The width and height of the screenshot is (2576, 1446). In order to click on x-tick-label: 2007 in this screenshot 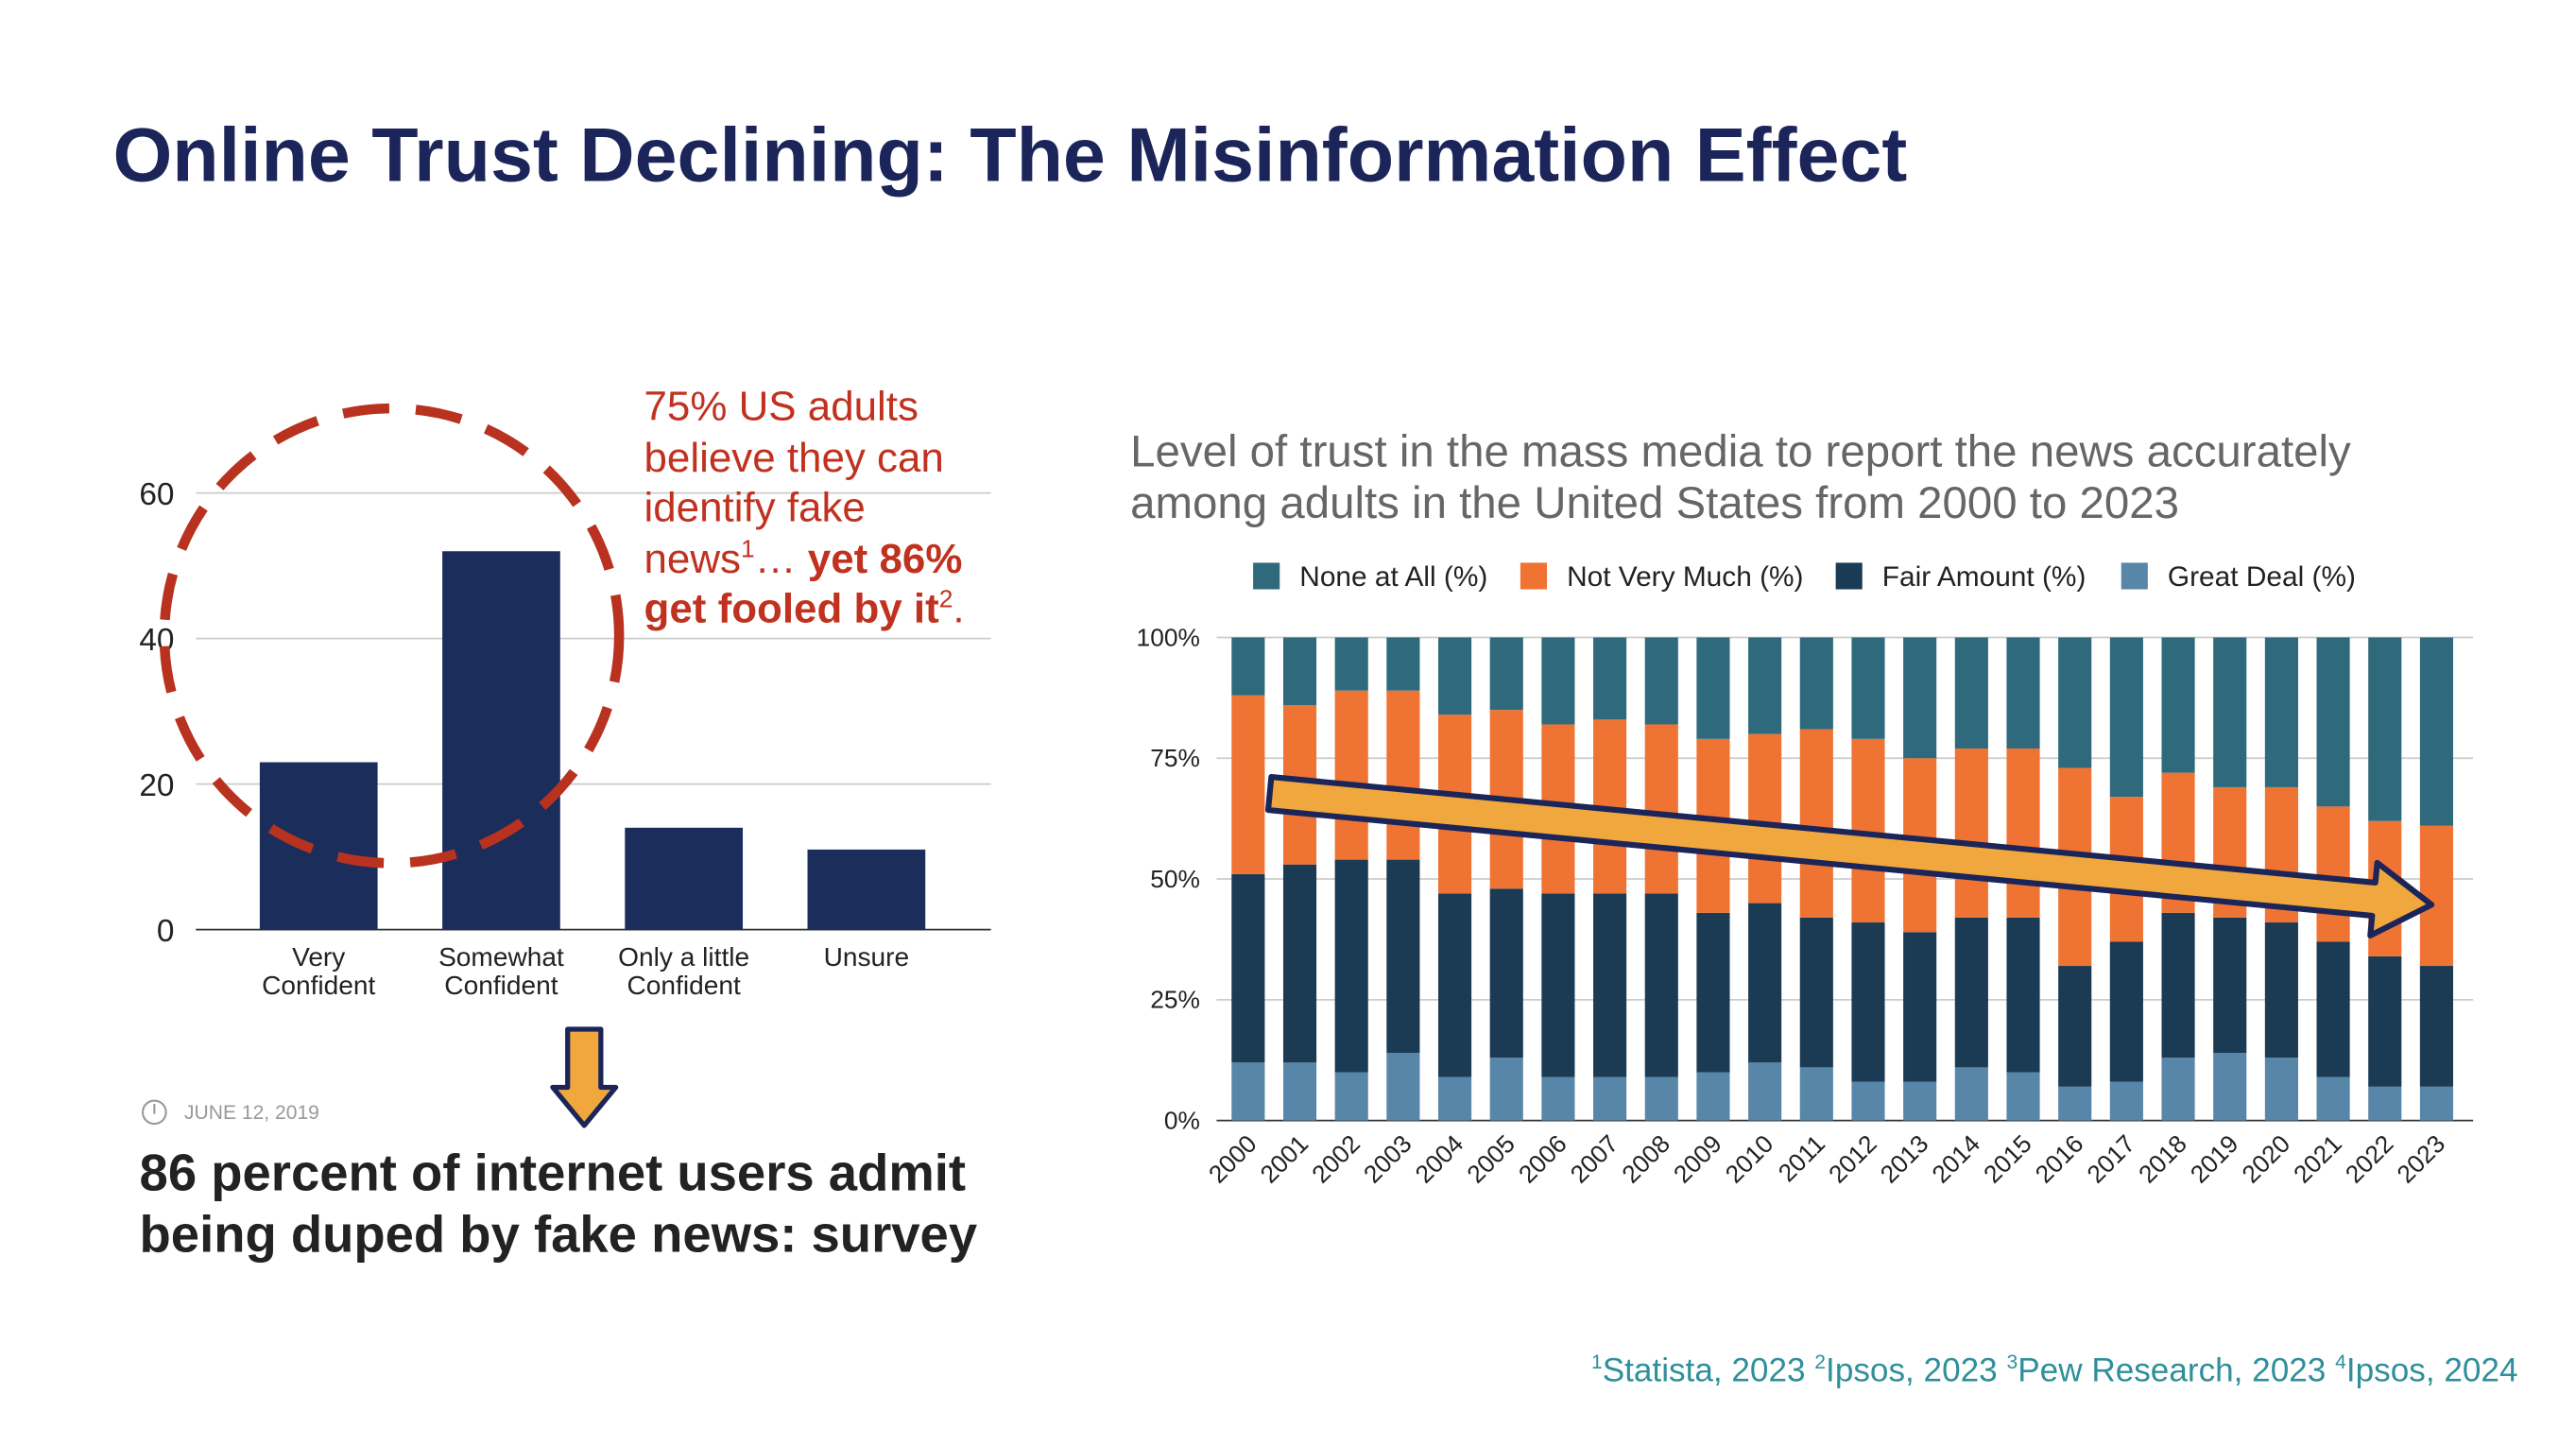, I will do `click(1594, 1159)`.